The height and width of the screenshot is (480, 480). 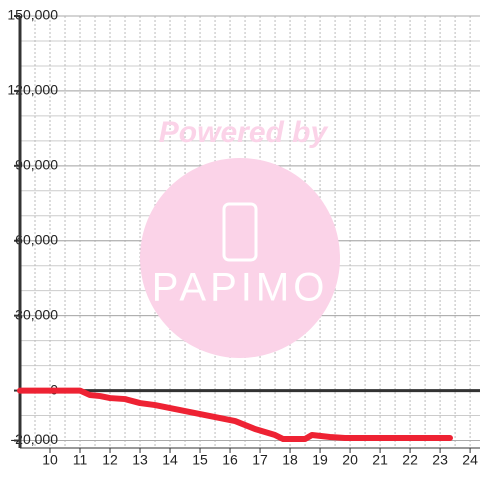 I want to click on x-tick-label: 15, so click(x=200, y=460).